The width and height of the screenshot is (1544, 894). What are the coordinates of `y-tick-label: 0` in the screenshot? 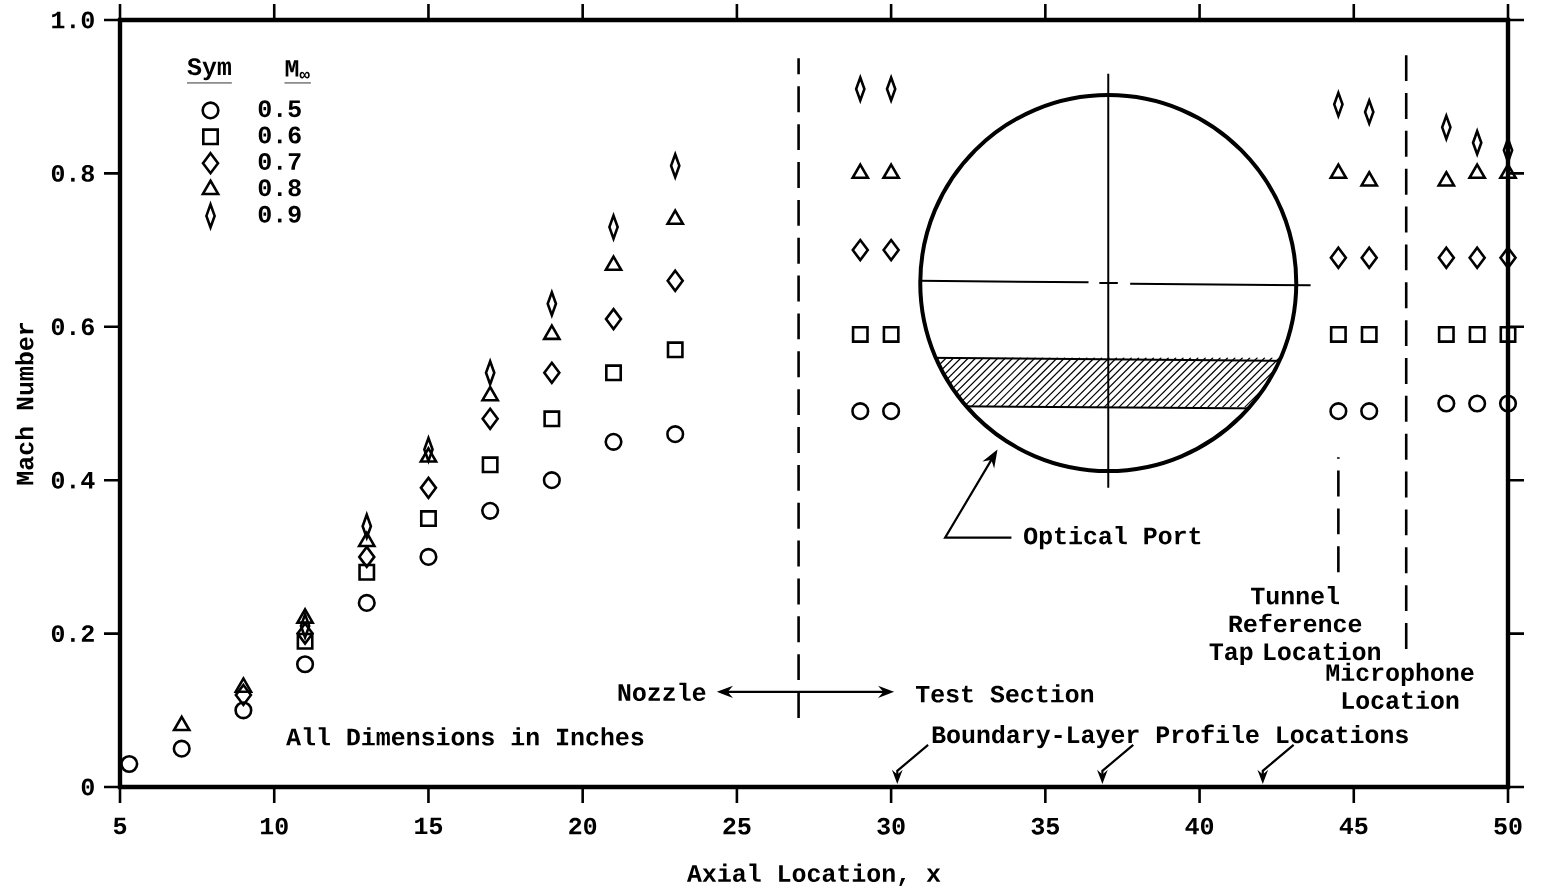 It's located at (87, 787).